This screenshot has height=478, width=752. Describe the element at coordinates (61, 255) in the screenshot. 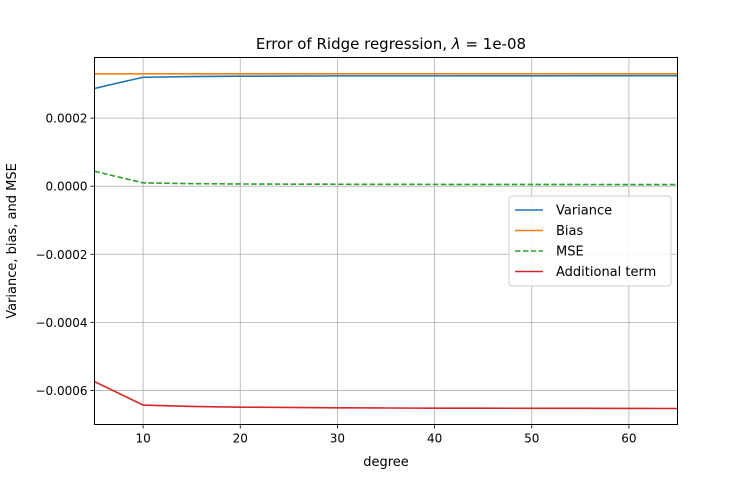

I see `y-tick-label: −0.0002` at that location.